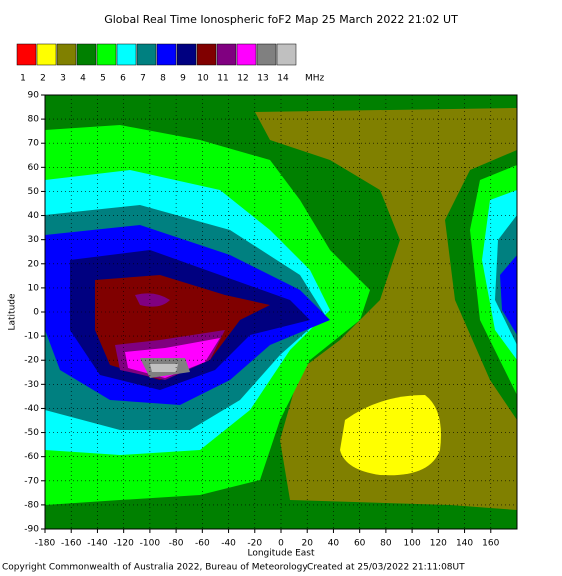 The height and width of the screenshot is (576, 562). What do you see at coordinates (34, 240) in the screenshot?
I see `y-tick-label: 30` at bounding box center [34, 240].